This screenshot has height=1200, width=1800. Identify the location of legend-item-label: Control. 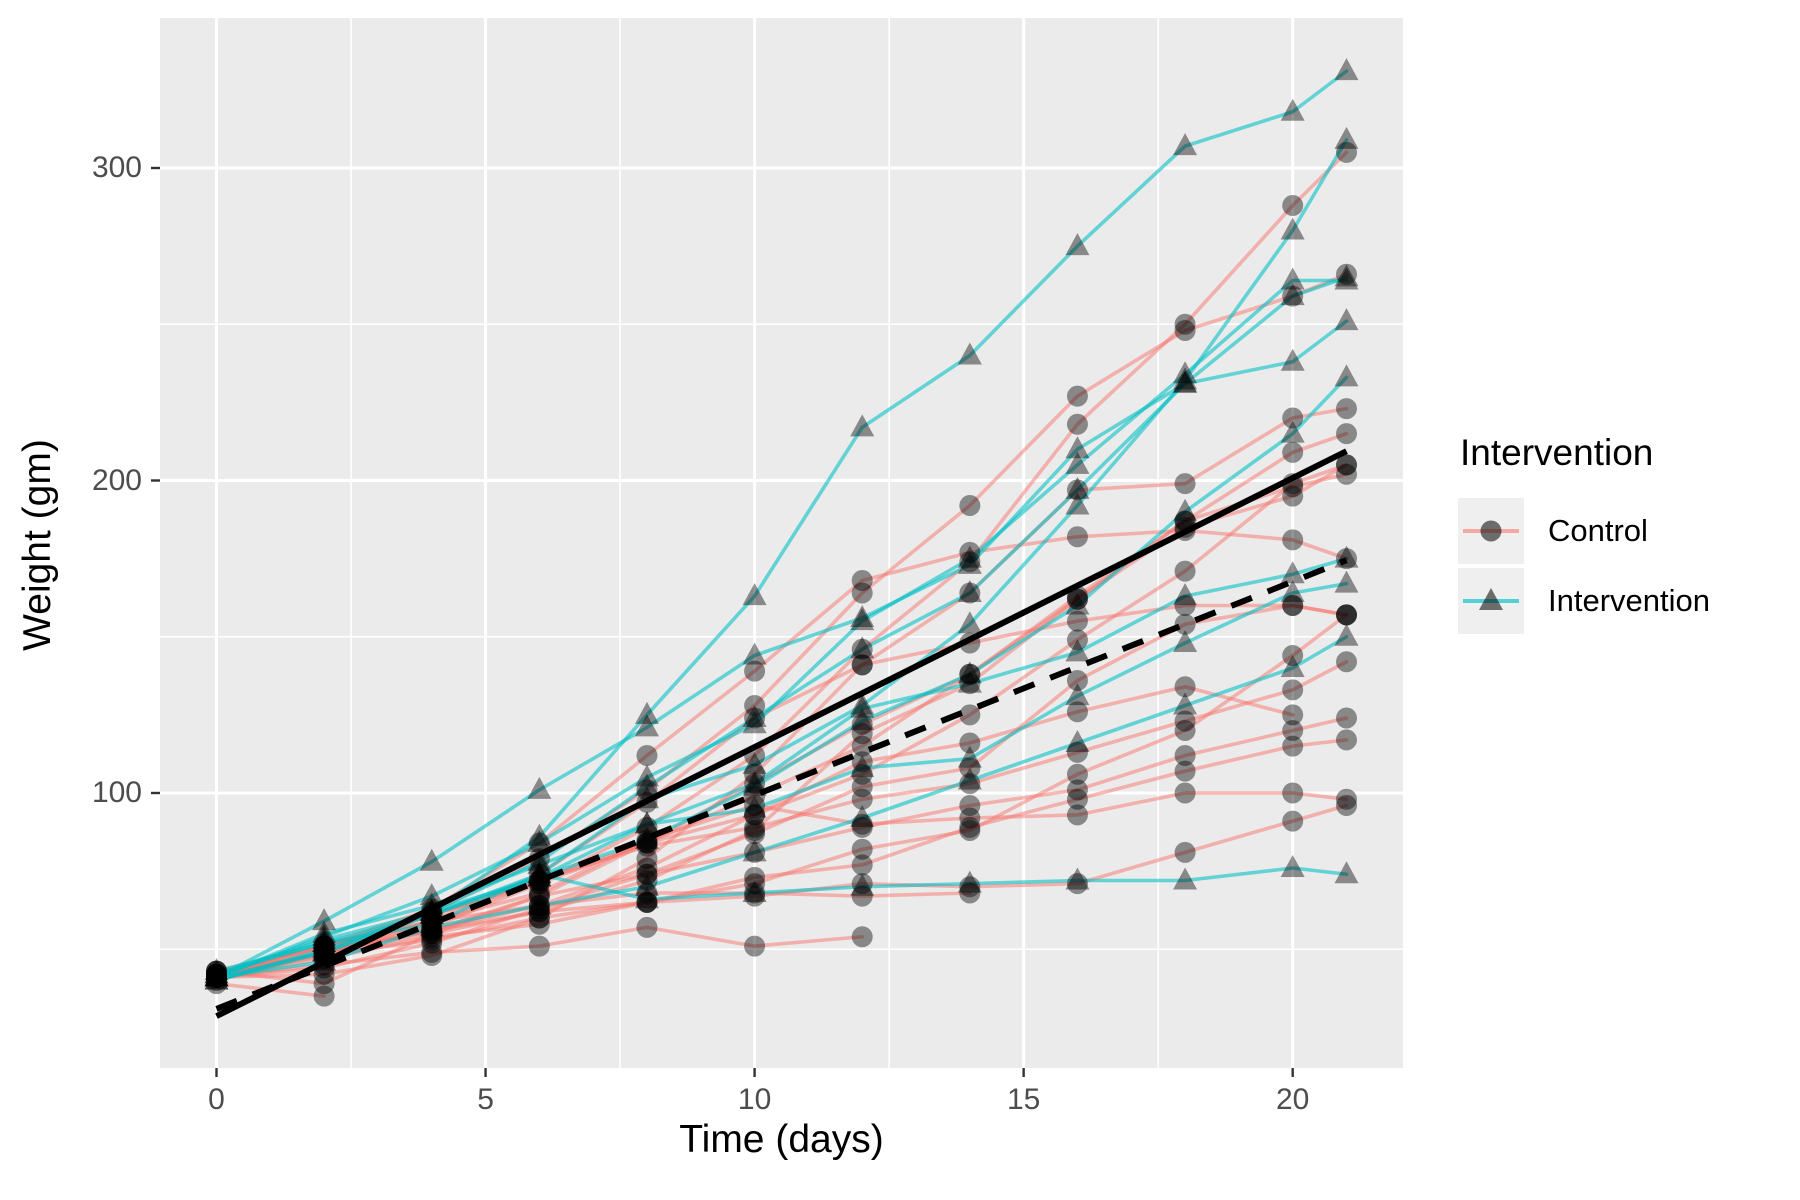
(1598, 530).